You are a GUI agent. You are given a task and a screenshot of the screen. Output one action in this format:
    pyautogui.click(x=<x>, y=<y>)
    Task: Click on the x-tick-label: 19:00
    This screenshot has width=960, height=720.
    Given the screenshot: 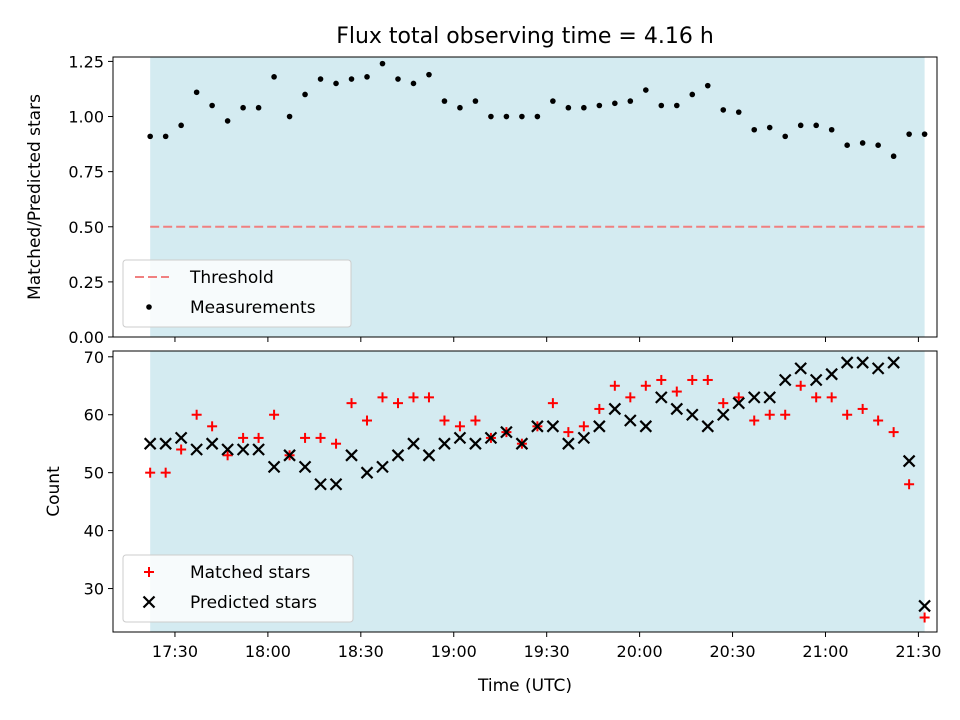 What is the action you would take?
    pyautogui.click(x=454, y=651)
    